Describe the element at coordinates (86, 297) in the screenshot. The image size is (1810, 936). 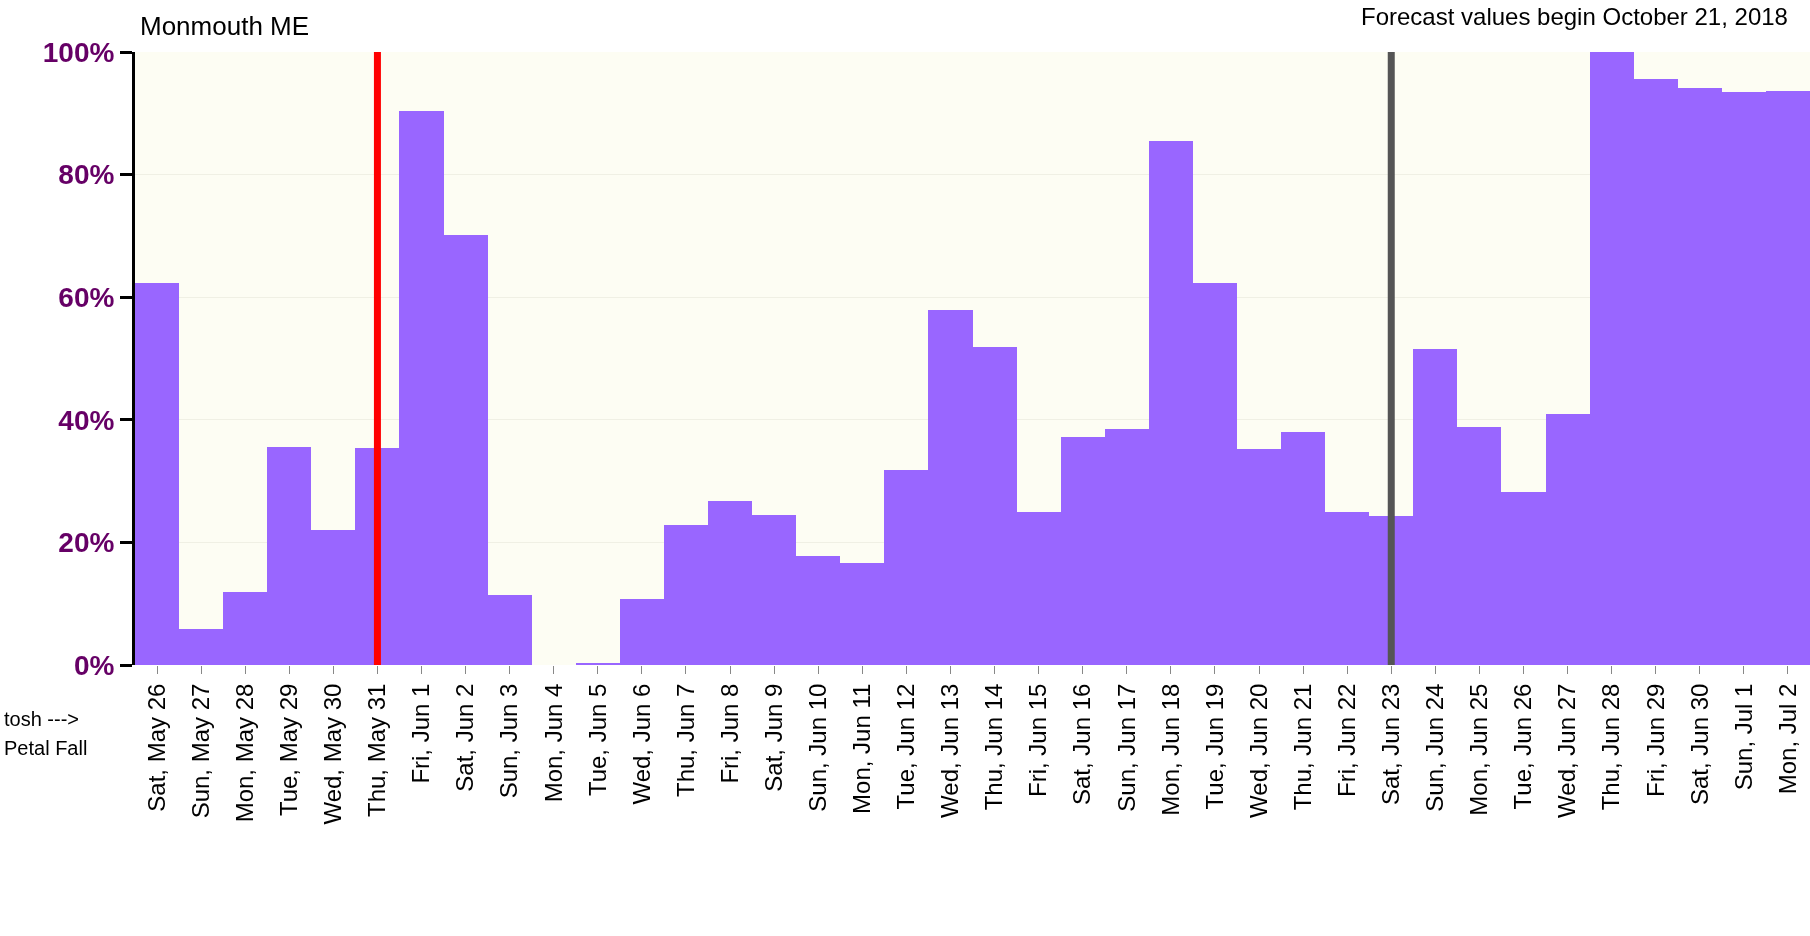
I see `y-tick-label: 60%` at that location.